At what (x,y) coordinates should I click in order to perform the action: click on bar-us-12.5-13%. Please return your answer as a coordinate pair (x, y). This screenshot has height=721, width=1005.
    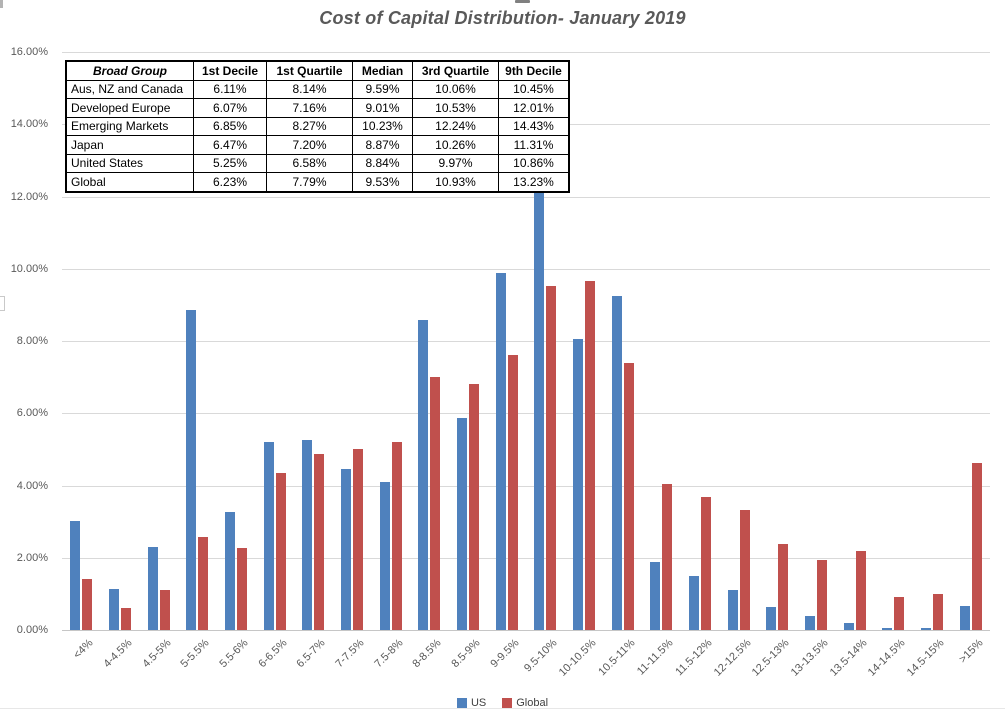
    Looking at the image, I should click on (771, 618).